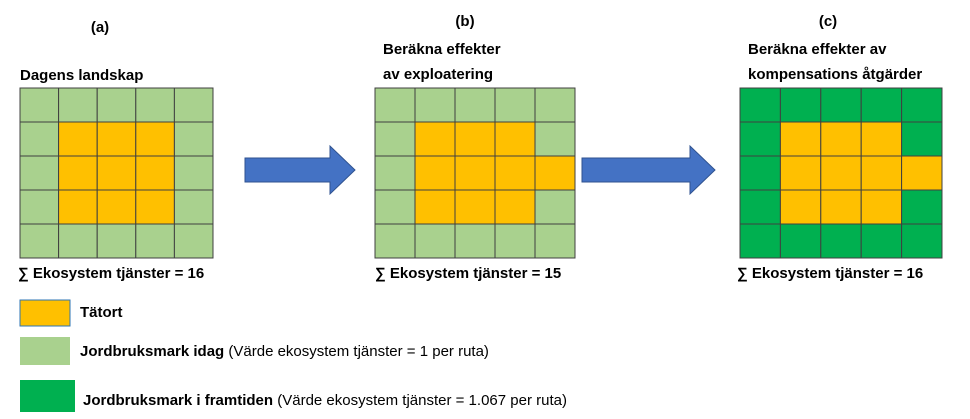 The height and width of the screenshot is (419, 970). What do you see at coordinates (81, 75) in the screenshot?
I see `panel-title: Dagens landskap` at bounding box center [81, 75].